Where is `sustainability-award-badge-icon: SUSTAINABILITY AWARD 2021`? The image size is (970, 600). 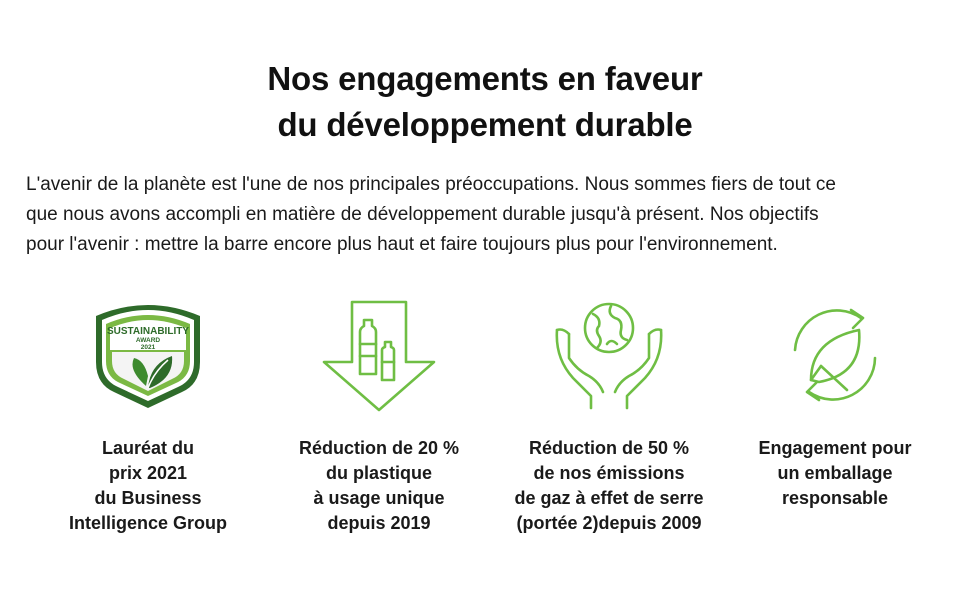 sustainability-award-badge-icon: SUSTAINABILITY AWARD 2021 is located at coordinates (148, 358).